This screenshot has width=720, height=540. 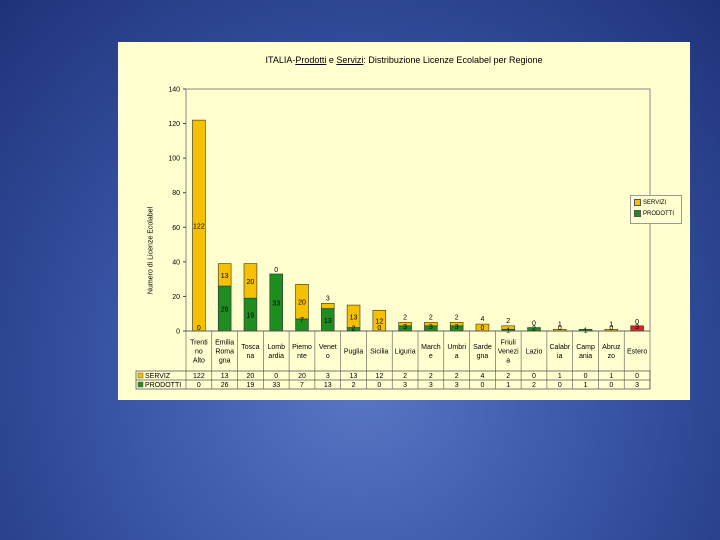 What do you see at coordinates (140, 384) in the screenshot?
I see `table-swatch-prodotti` at bounding box center [140, 384].